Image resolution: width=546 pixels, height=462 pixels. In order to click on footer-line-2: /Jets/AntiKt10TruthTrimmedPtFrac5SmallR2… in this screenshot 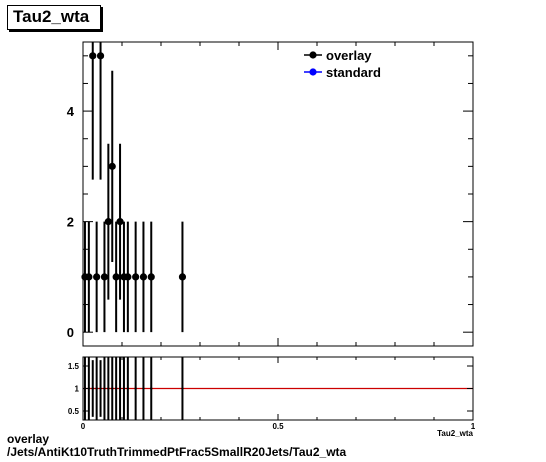, I will do `click(177, 452)`.